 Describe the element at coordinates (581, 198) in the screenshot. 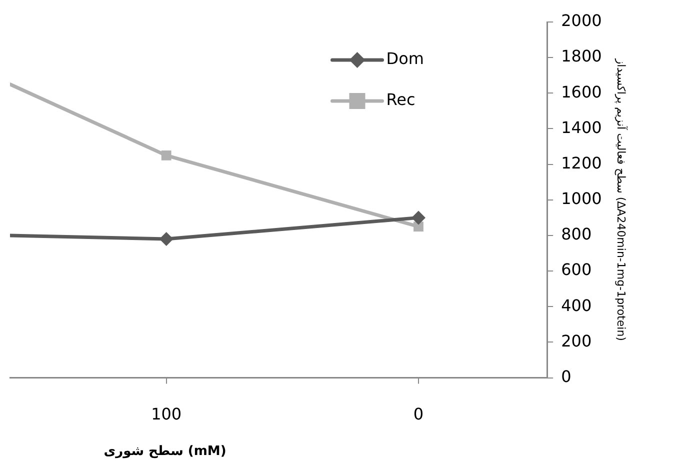

I see `y-tick-label: 1000` at that location.